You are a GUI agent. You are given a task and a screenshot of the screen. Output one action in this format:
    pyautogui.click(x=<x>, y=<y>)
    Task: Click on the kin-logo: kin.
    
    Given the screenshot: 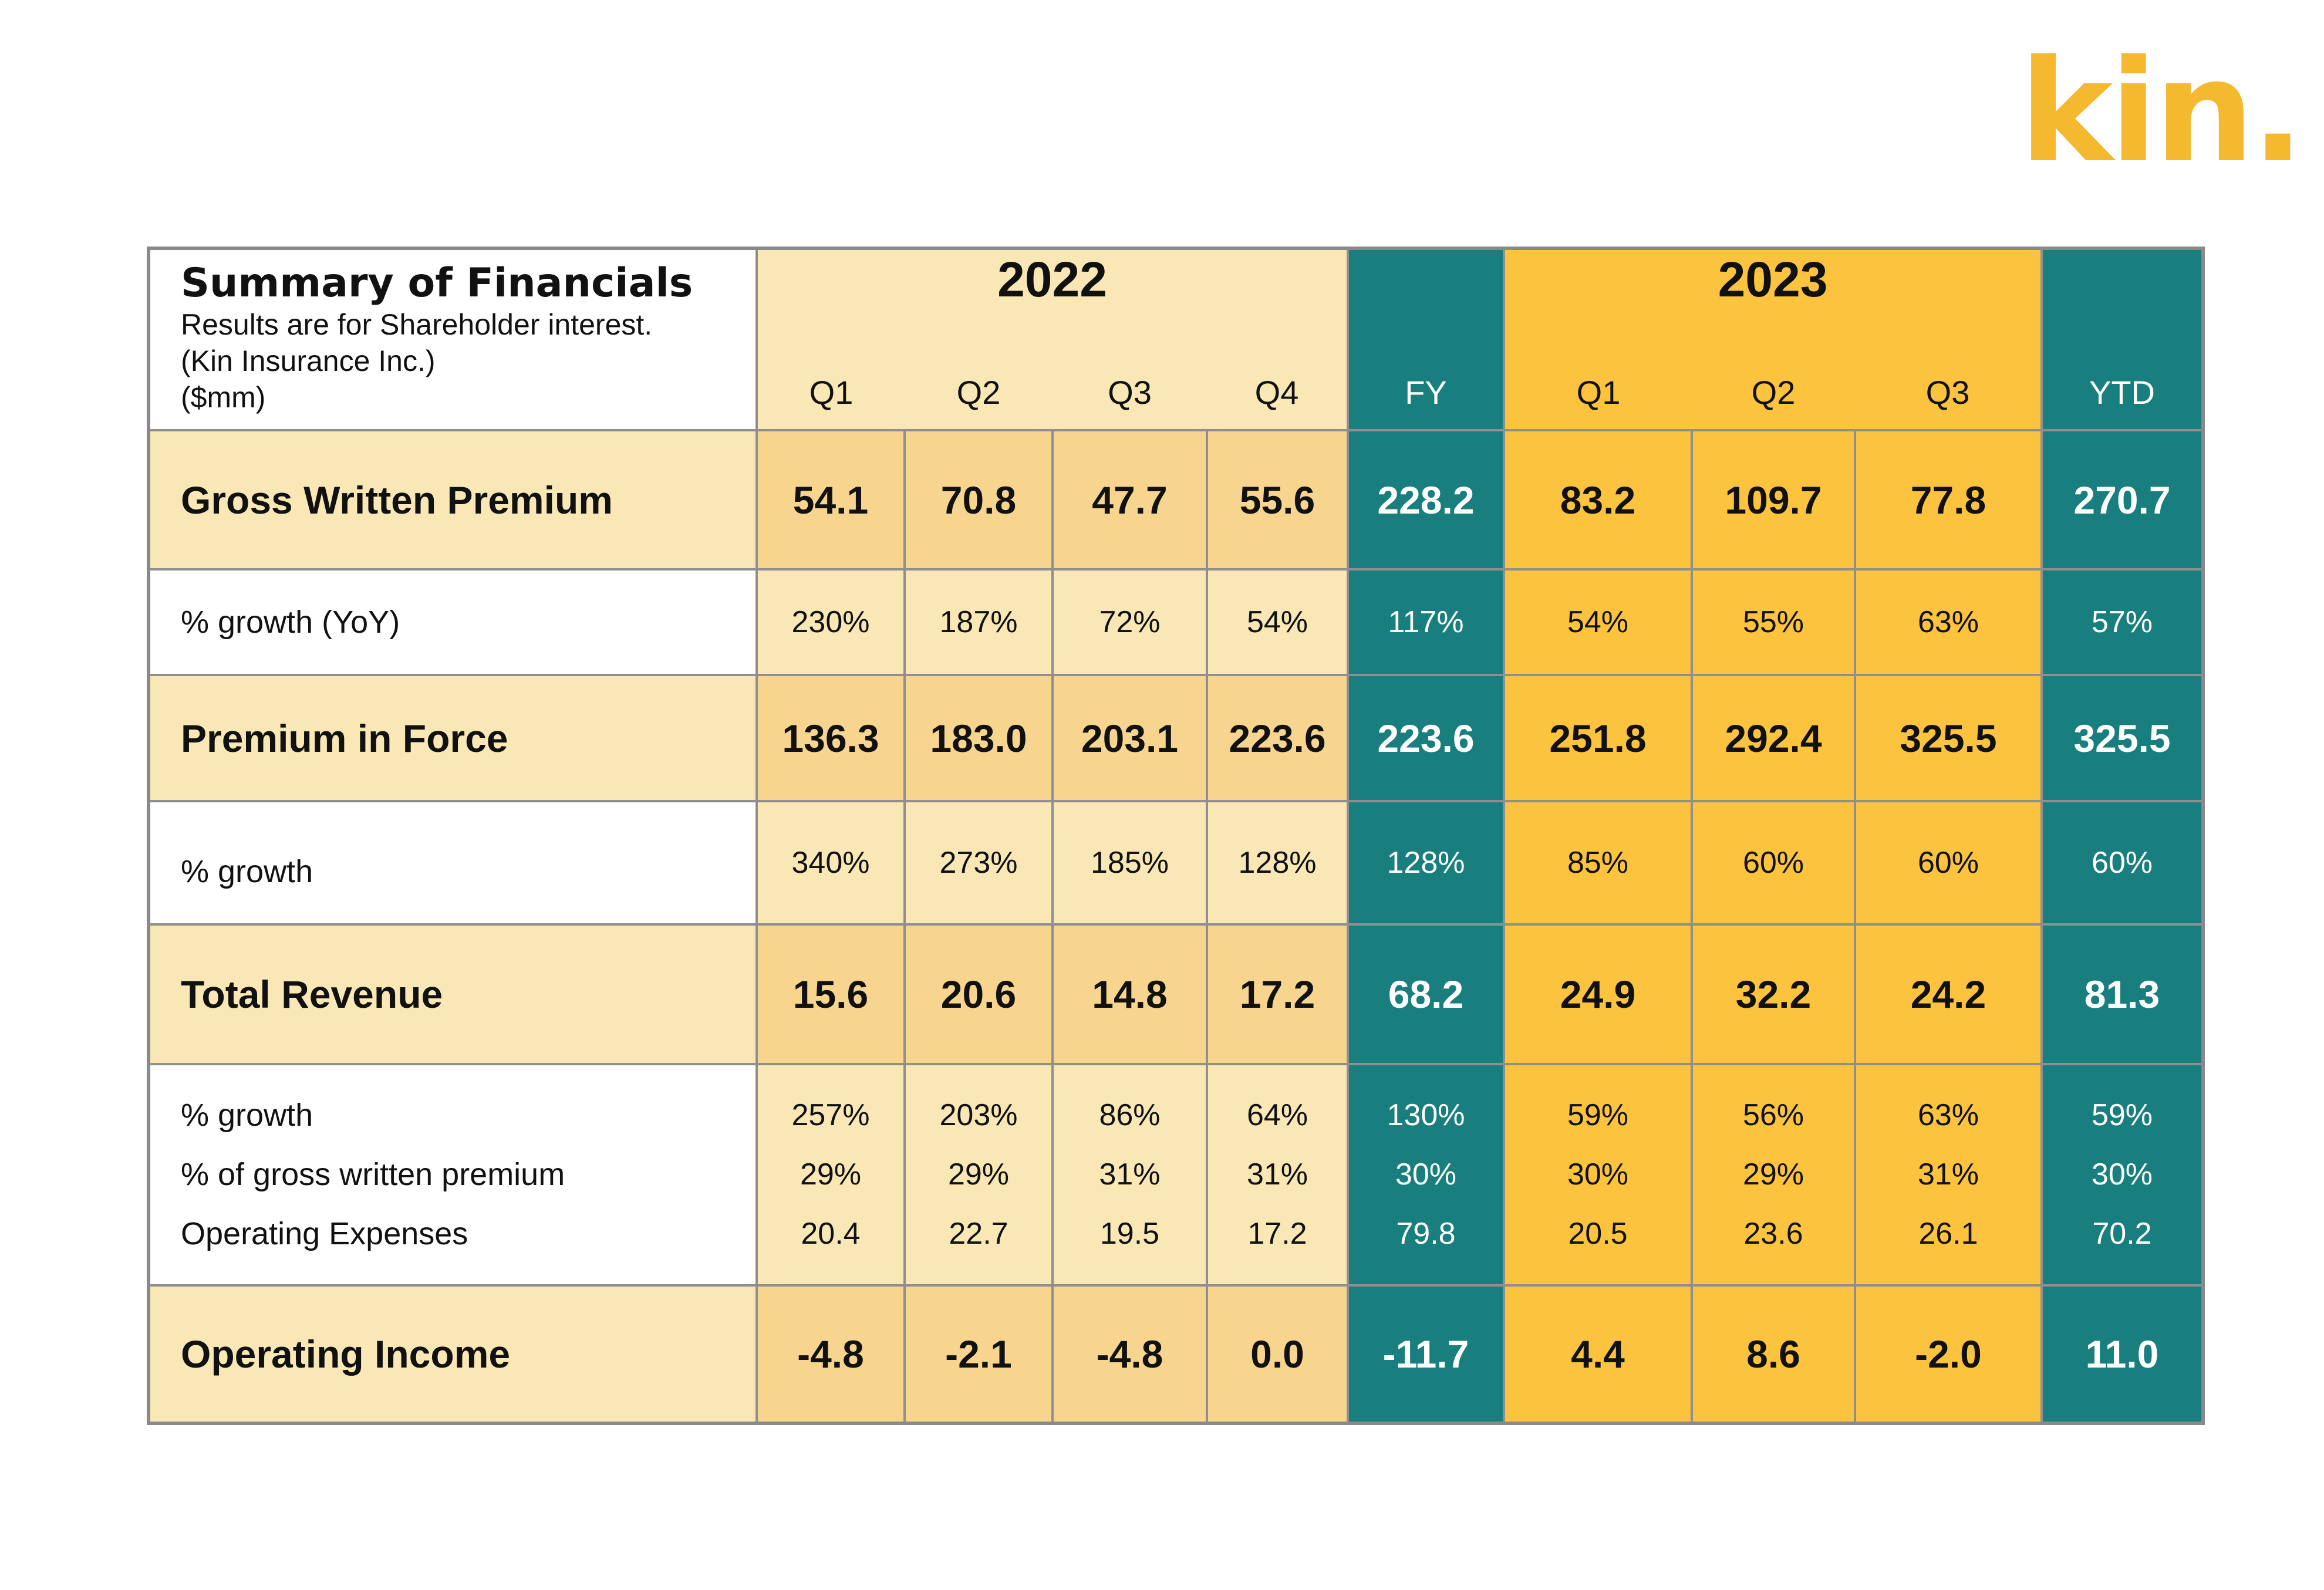 What is the action you would take?
    pyautogui.click(x=2162, y=111)
    